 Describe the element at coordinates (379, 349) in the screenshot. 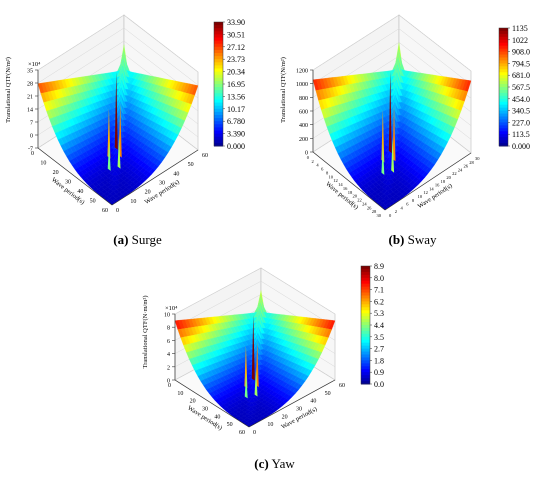

I see `colorbar-tick-label: 2.7` at that location.